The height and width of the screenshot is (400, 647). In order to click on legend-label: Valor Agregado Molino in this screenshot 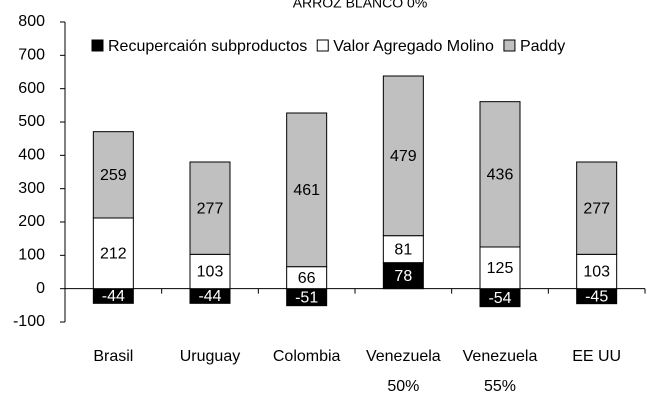, I will do `click(413, 46)`.